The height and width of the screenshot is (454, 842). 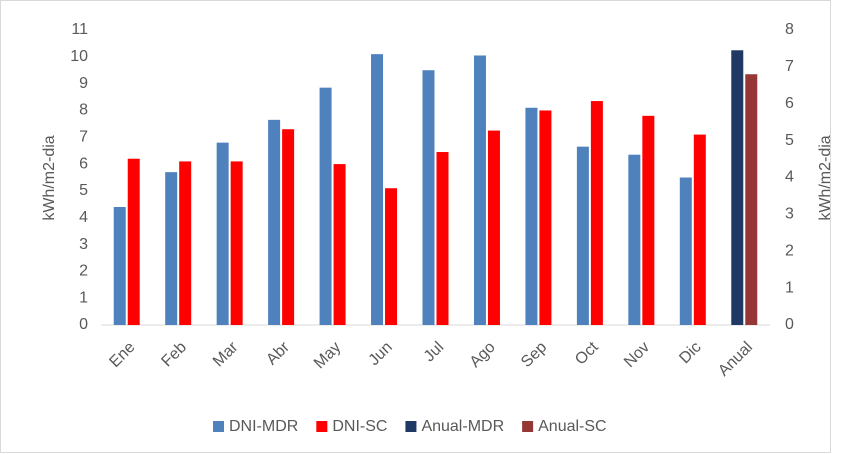 I want to click on y2-tick-label: 0, so click(x=789, y=324).